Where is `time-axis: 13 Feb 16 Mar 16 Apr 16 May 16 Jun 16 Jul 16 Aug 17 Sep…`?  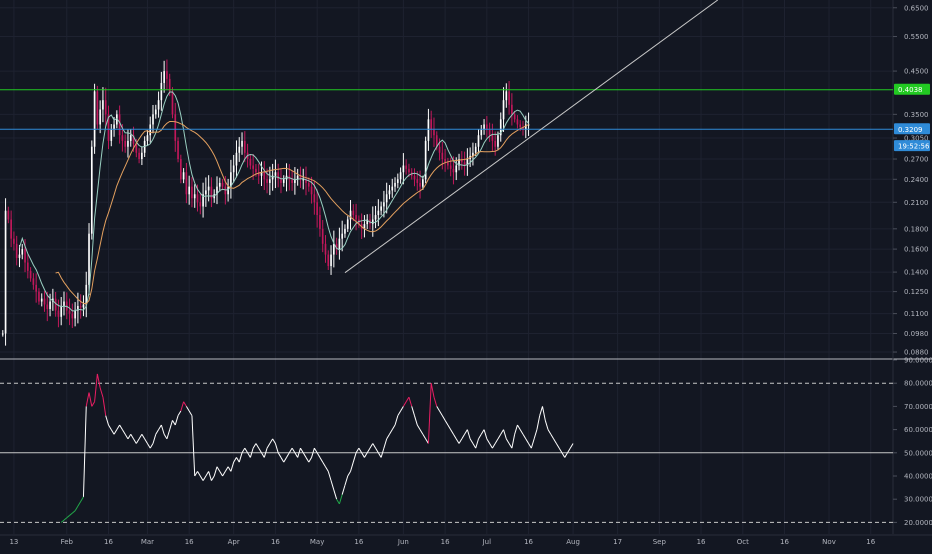
time-axis: 13 Feb 16 Mar 16 Apr 16 May 16 Jun 16 Jul 16 Aug 17 Sep… is located at coordinates (442, 542).